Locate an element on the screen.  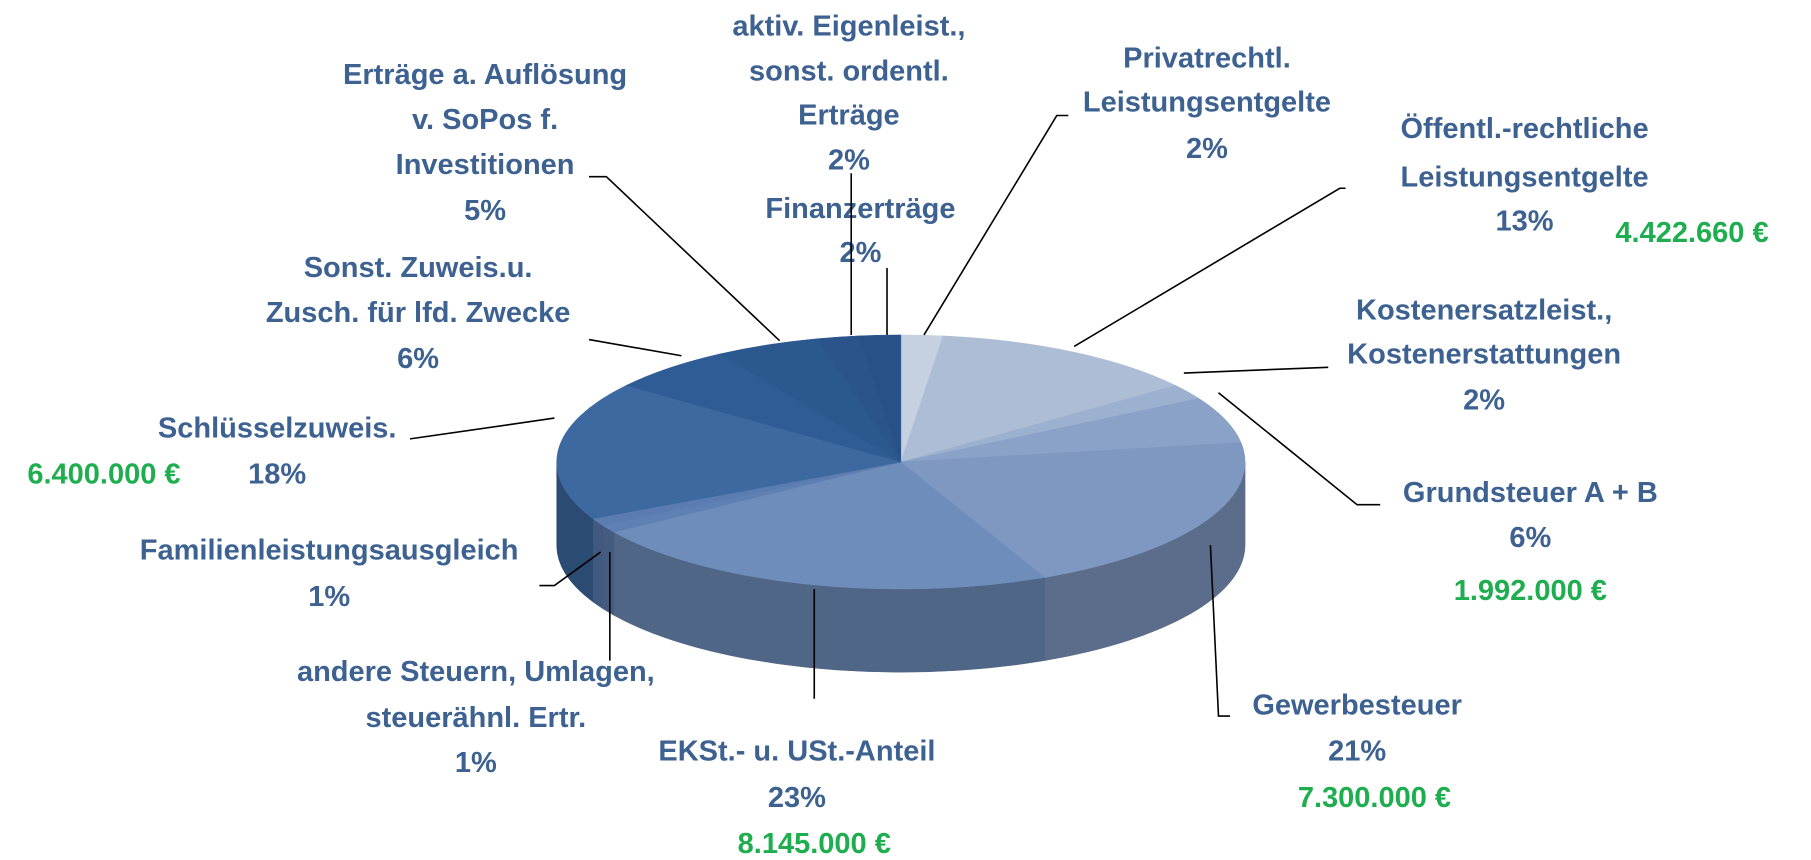
slice-label: Finanzerträge is located at coordinates (860, 209).